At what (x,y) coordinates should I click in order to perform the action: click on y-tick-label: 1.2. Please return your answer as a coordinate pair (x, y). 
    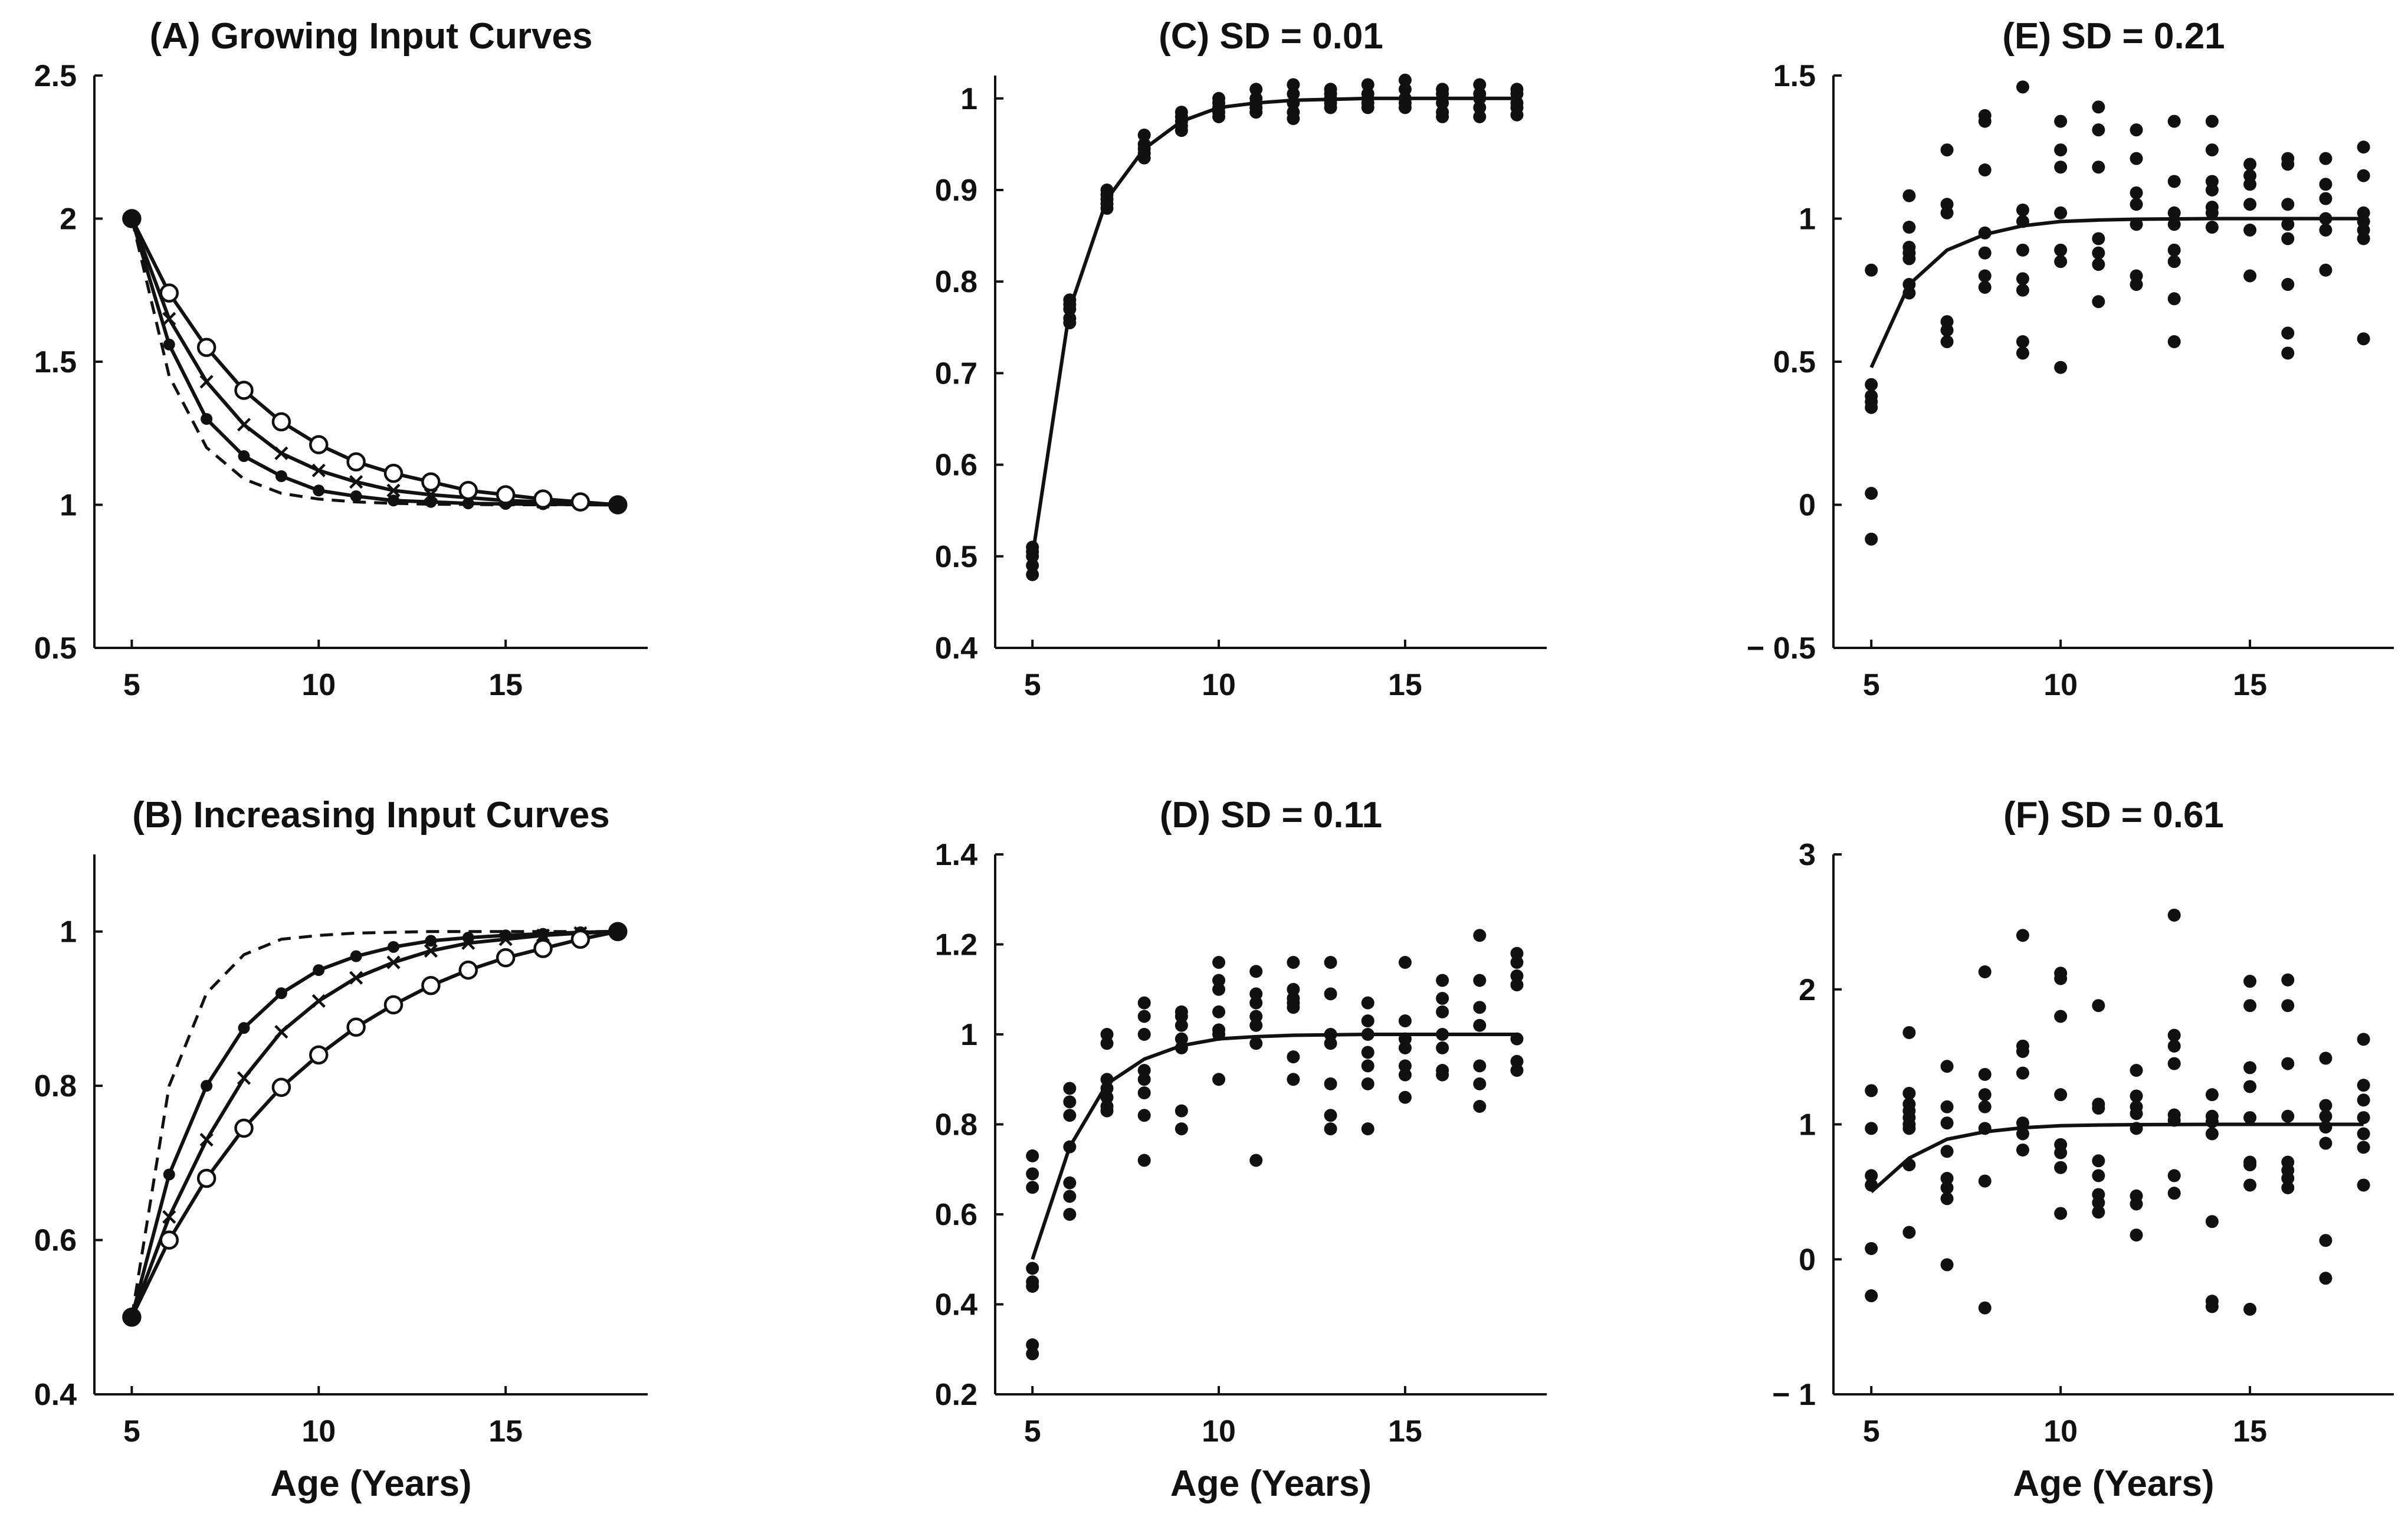
    Looking at the image, I should click on (956, 945).